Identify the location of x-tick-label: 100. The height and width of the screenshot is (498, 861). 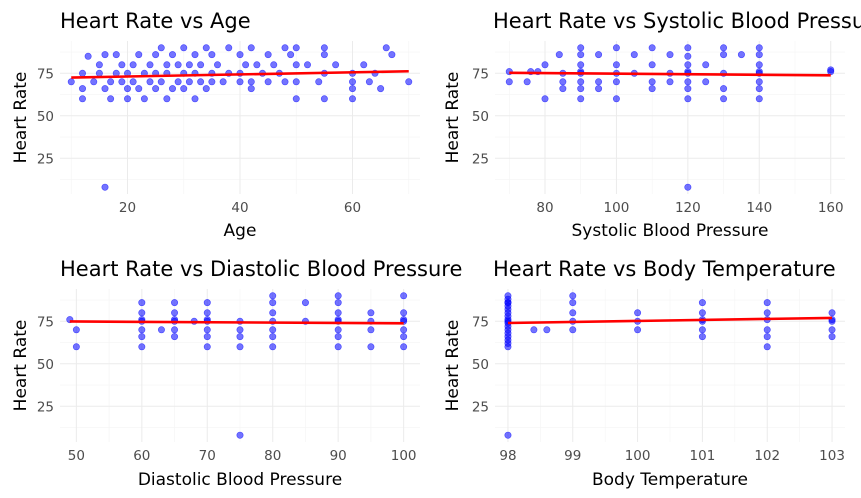
(404, 456).